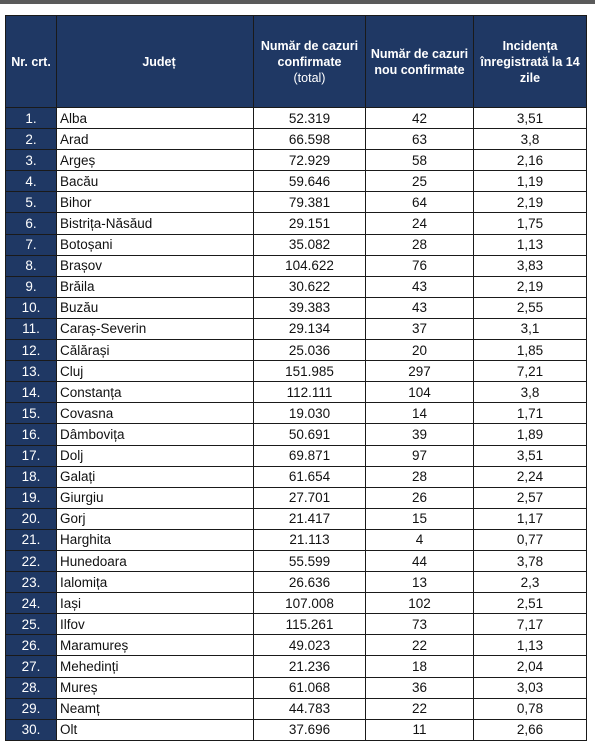  Describe the element at coordinates (530, 582) in the screenshot. I see `incidence-rate: 2,3` at that location.